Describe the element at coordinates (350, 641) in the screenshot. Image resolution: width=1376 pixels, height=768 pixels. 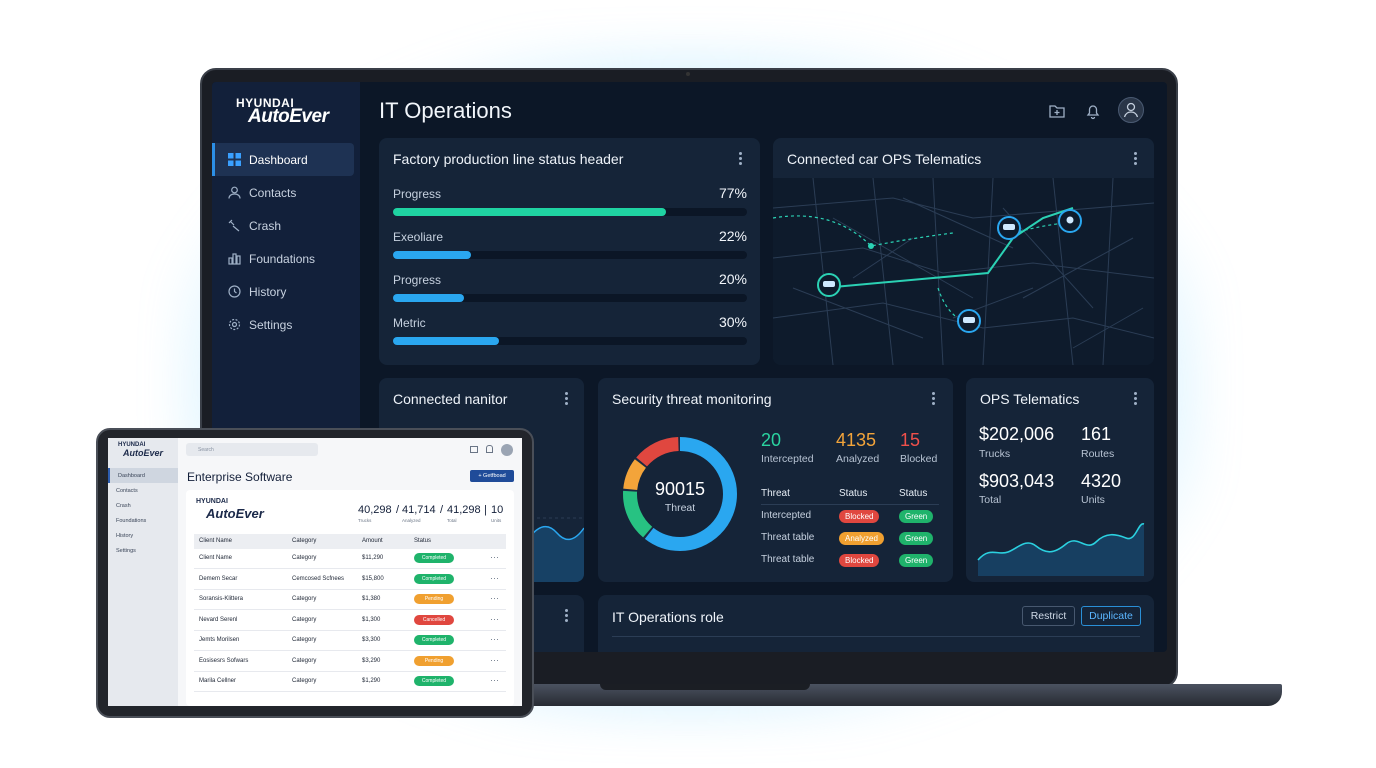
I see `table-row: Jemts Morilsen Category $3,300 Completed ···` at that location.